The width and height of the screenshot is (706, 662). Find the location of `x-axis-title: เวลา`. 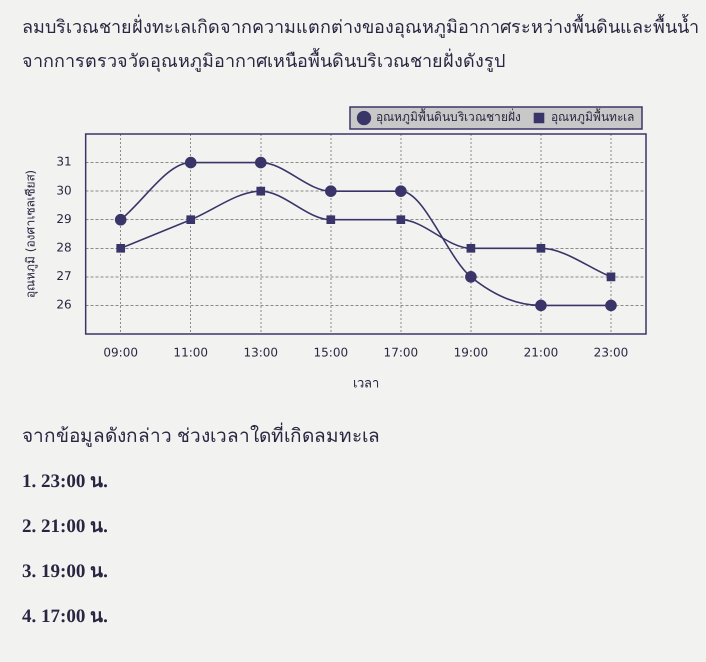

x-axis-title: เวลา is located at coordinates (365, 384).